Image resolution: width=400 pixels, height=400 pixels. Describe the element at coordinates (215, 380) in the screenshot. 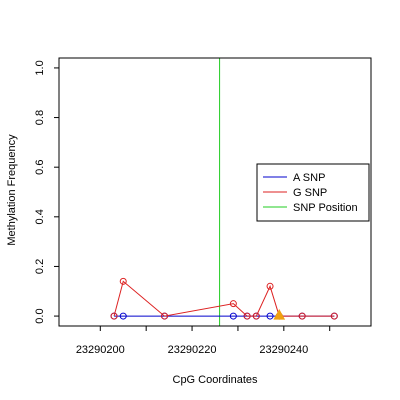

I see `x-axis-label: CpG Coordinates` at that location.